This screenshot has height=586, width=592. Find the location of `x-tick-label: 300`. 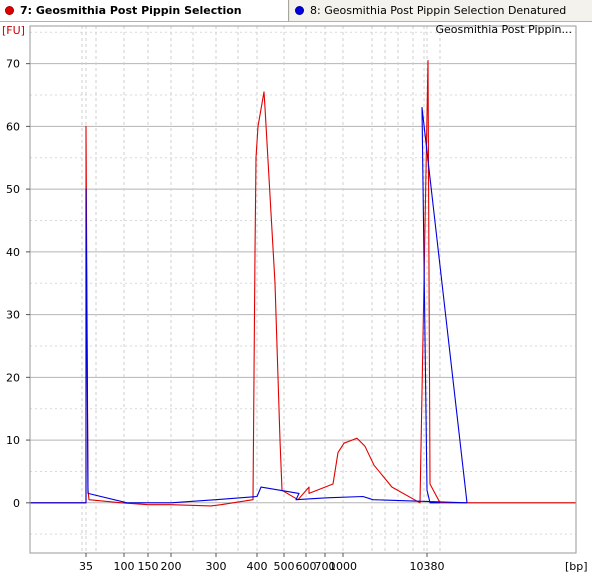

x-tick-label: 300 is located at coordinates (216, 566).